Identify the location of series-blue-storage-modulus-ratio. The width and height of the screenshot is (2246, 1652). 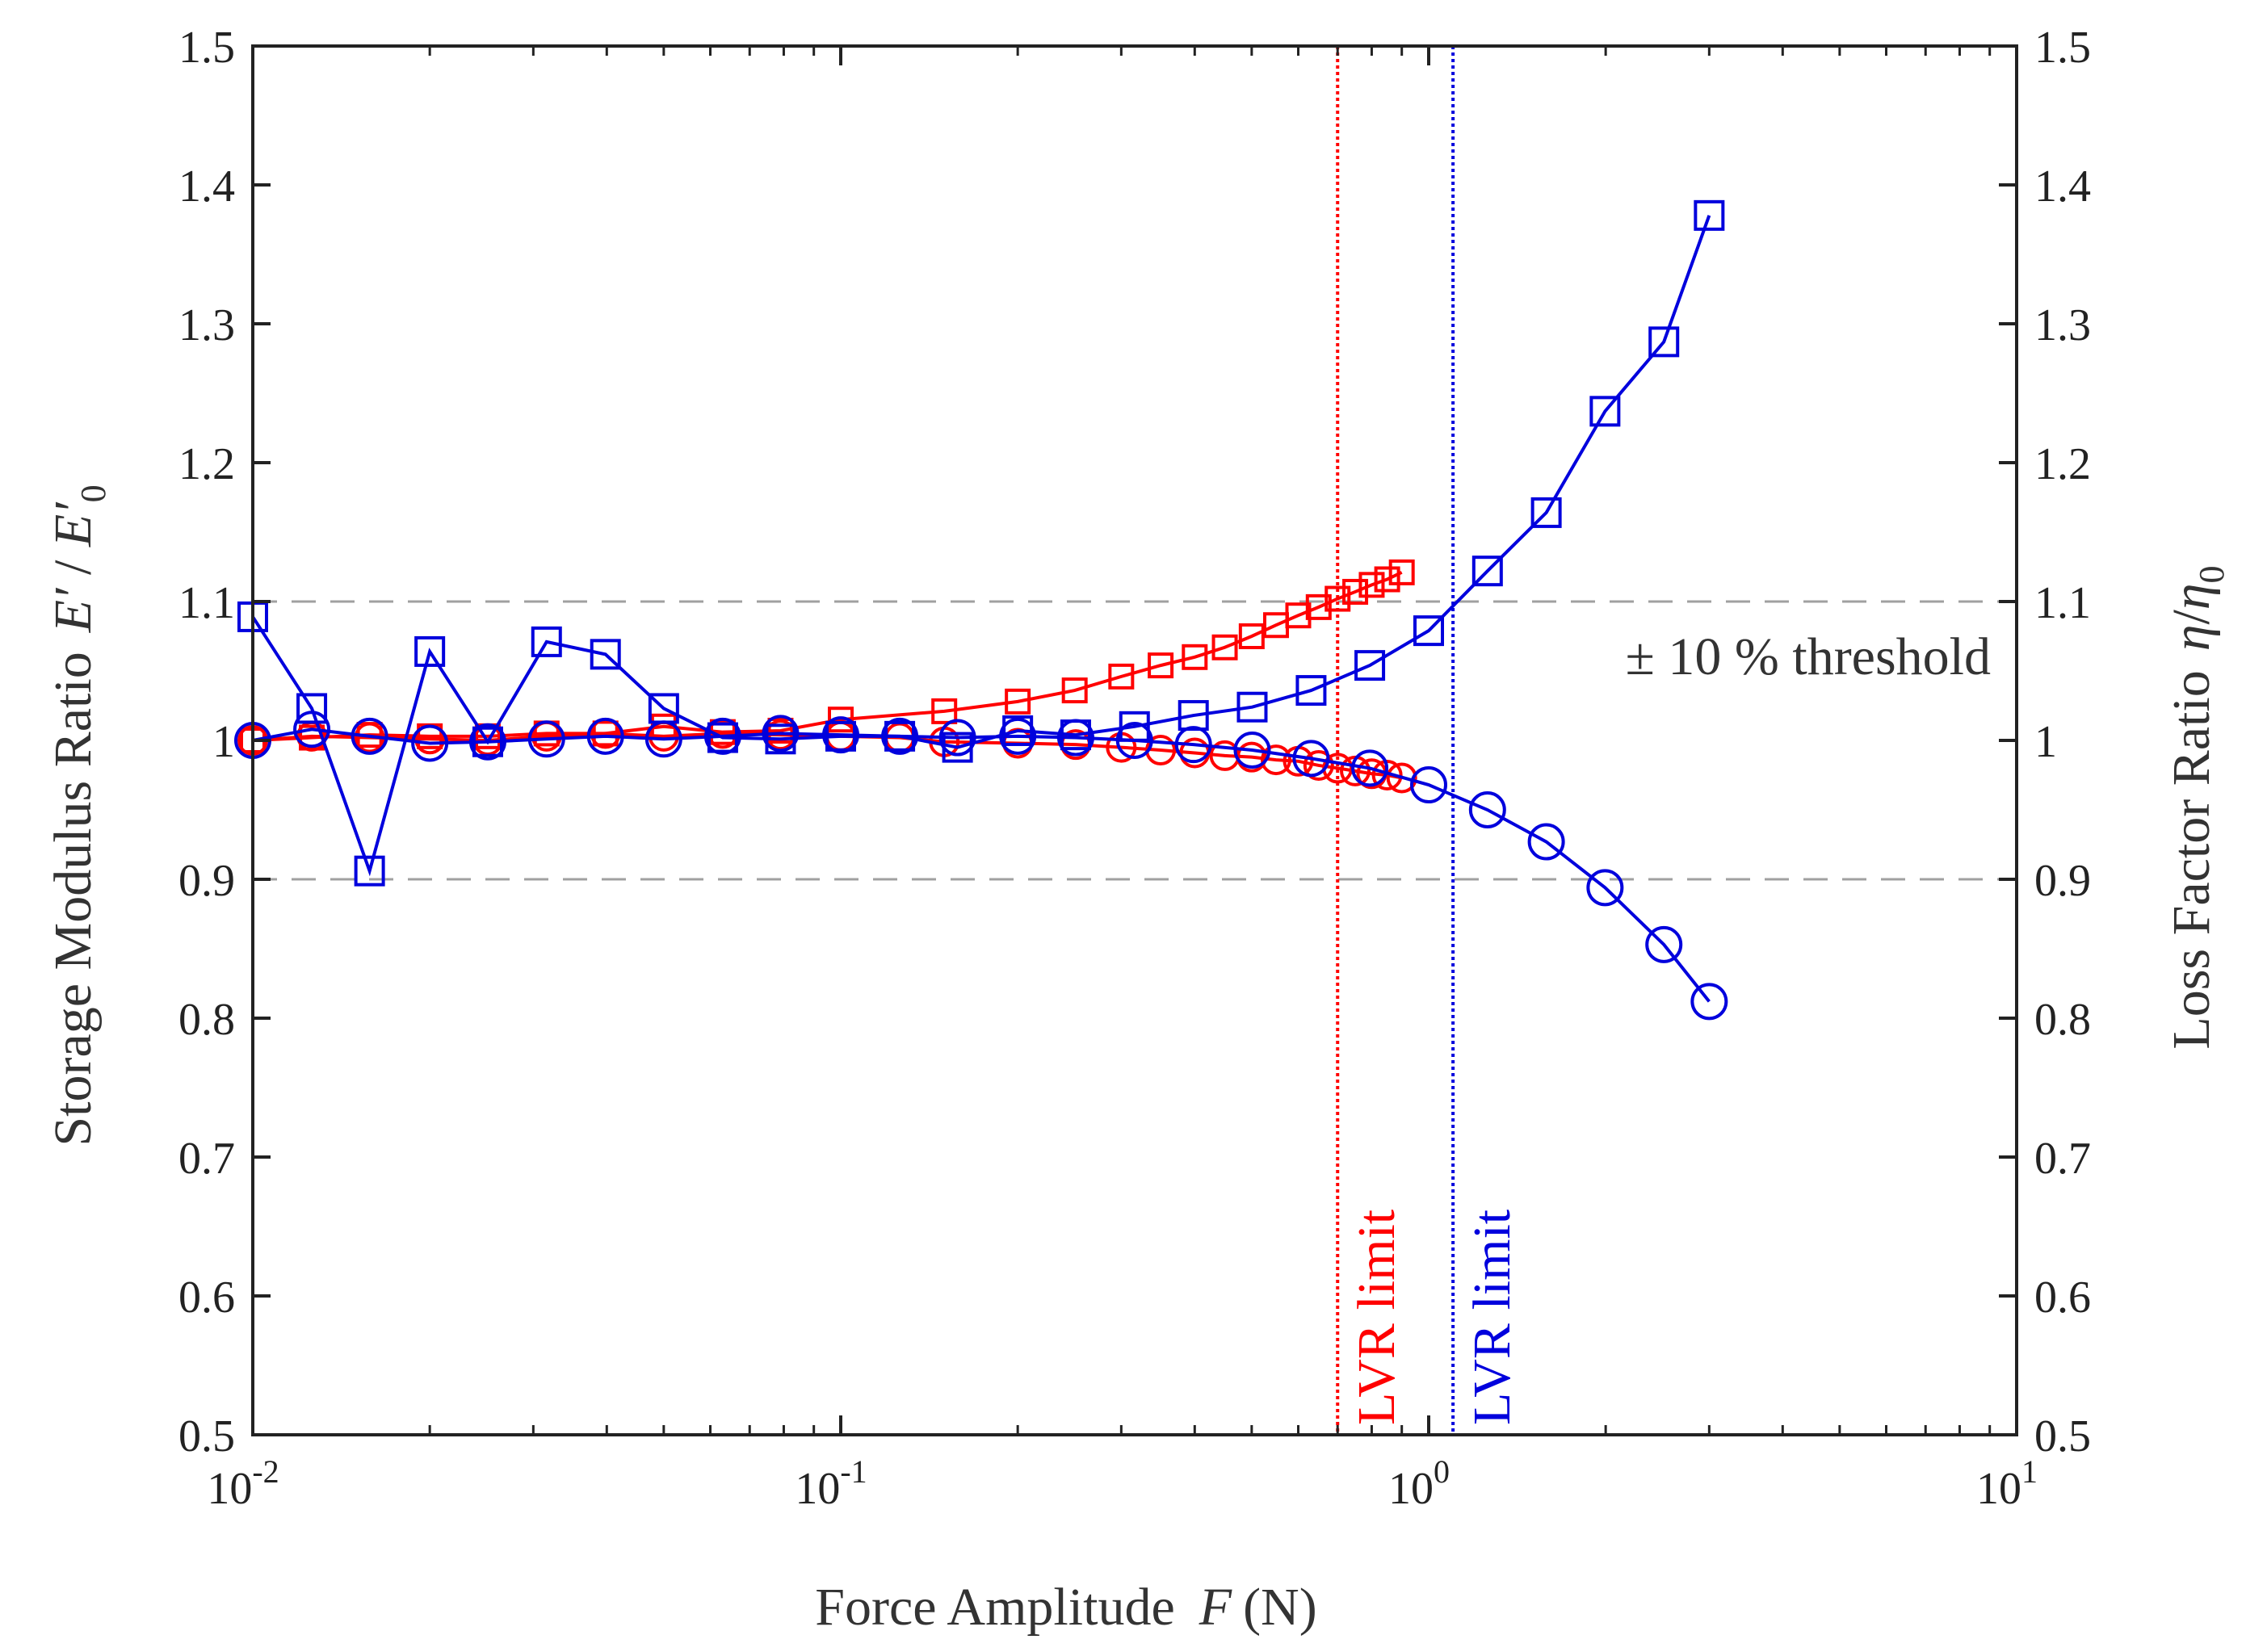
(981, 866).